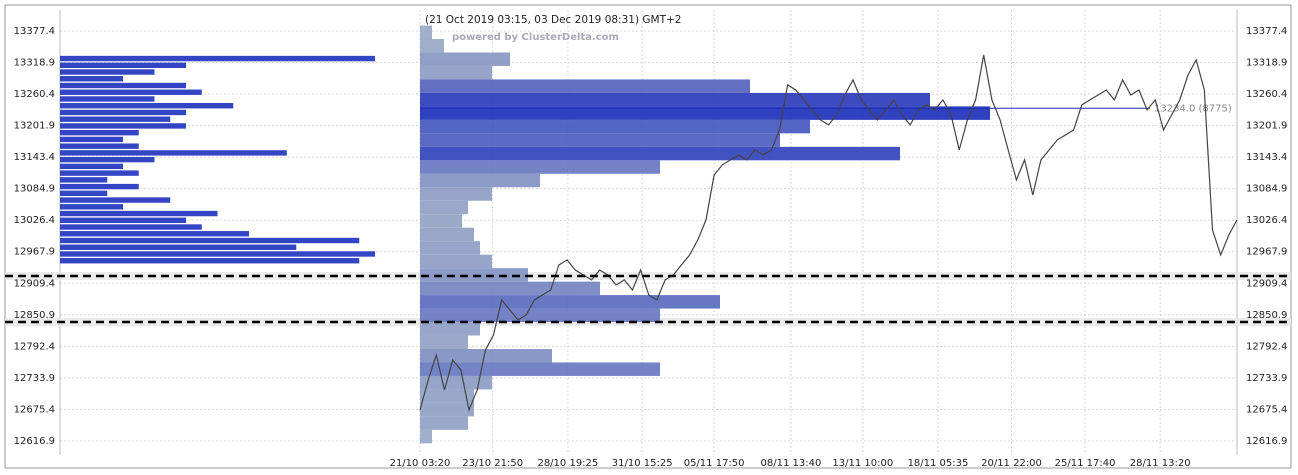  What do you see at coordinates (1085, 463) in the screenshot?
I see `x-tick-label: 25/11 17:40` at bounding box center [1085, 463].